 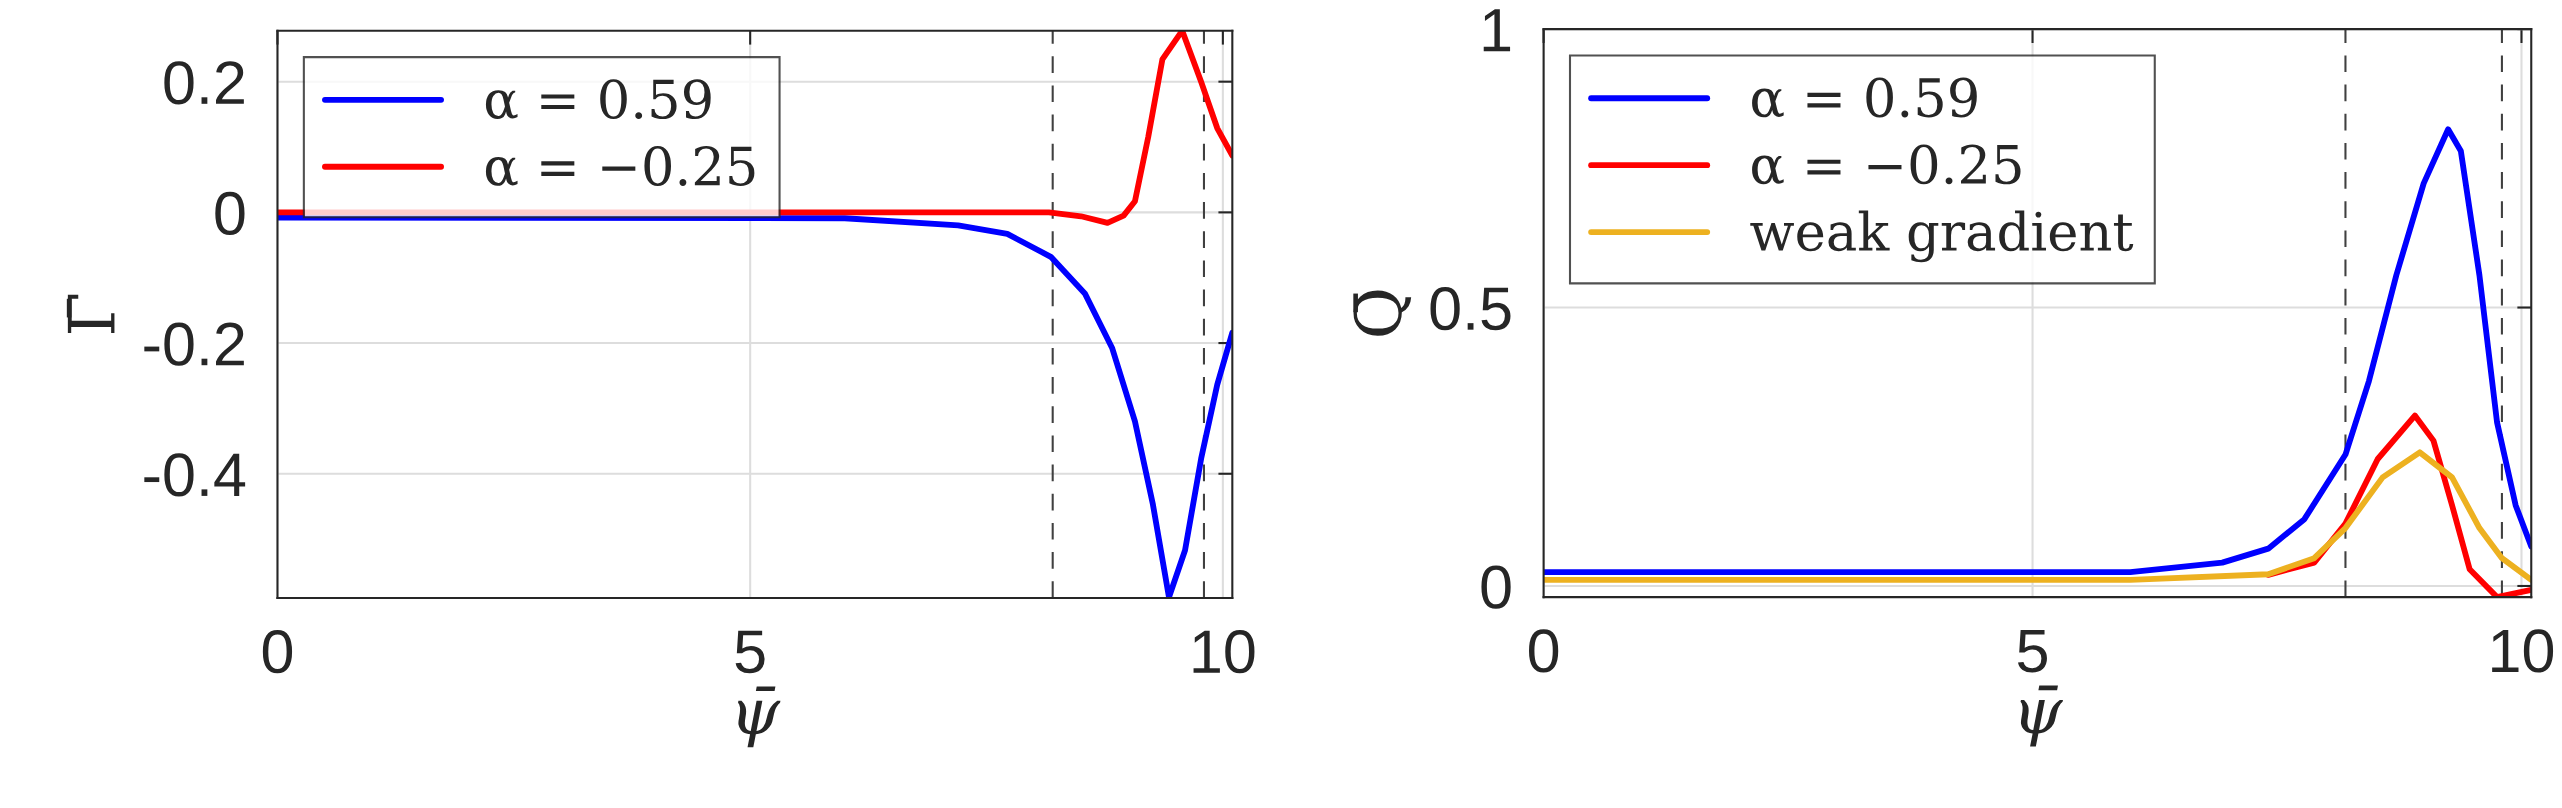 What do you see at coordinates (1382, 313) in the screenshot?
I see `y-axis-title: Q̄` at bounding box center [1382, 313].